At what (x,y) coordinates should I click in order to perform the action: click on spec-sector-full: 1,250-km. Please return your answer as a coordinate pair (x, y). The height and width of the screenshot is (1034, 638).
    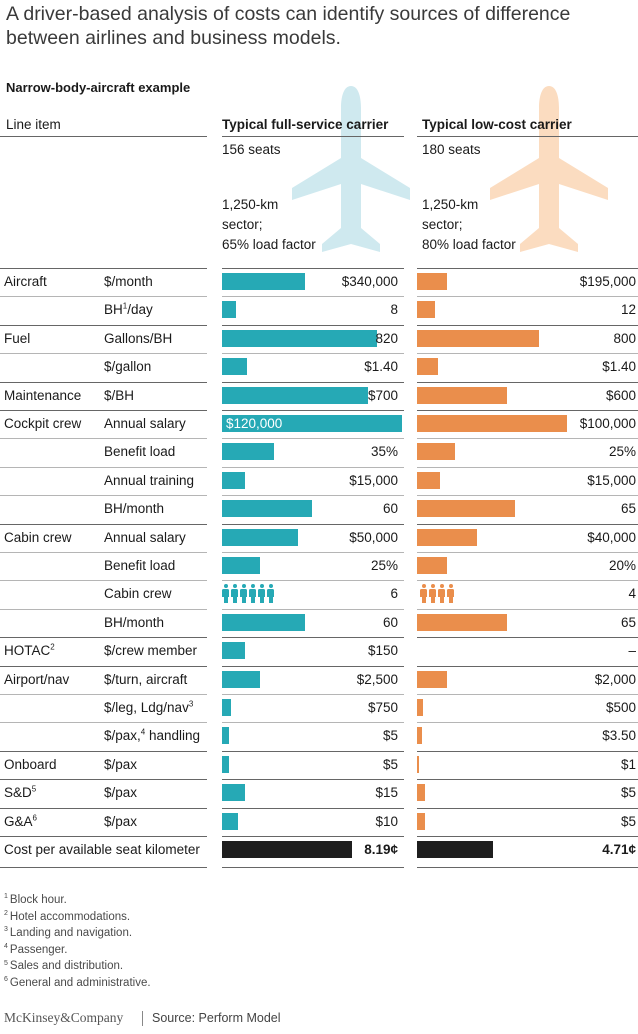
    Looking at the image, I should click on (250, 204).